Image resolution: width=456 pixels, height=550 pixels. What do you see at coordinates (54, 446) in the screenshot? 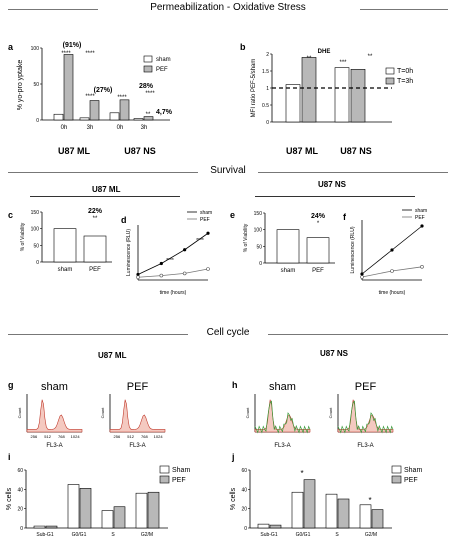
I see `chart-g-sham-x-label: FL3-A` at bounding box center [54, 446].